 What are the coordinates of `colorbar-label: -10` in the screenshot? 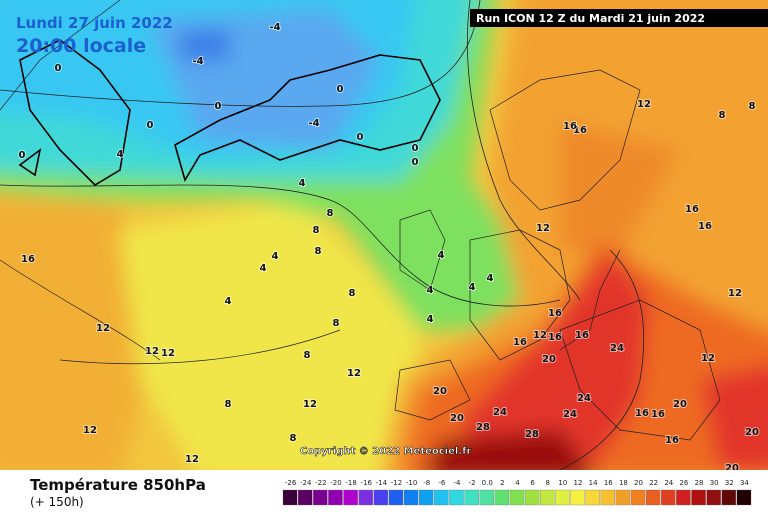 It's located at (411, 483).